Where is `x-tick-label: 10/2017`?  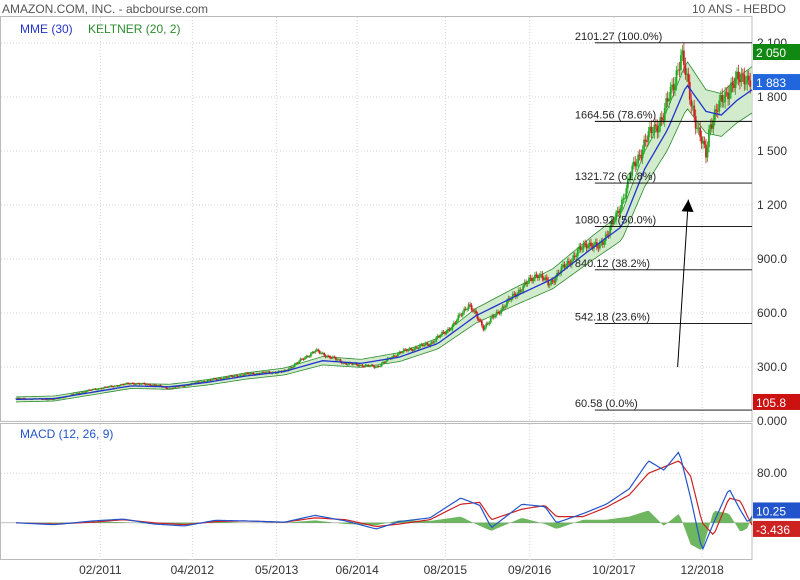
x-tick-label: 10/2017 is located at coordinates (614, 570).